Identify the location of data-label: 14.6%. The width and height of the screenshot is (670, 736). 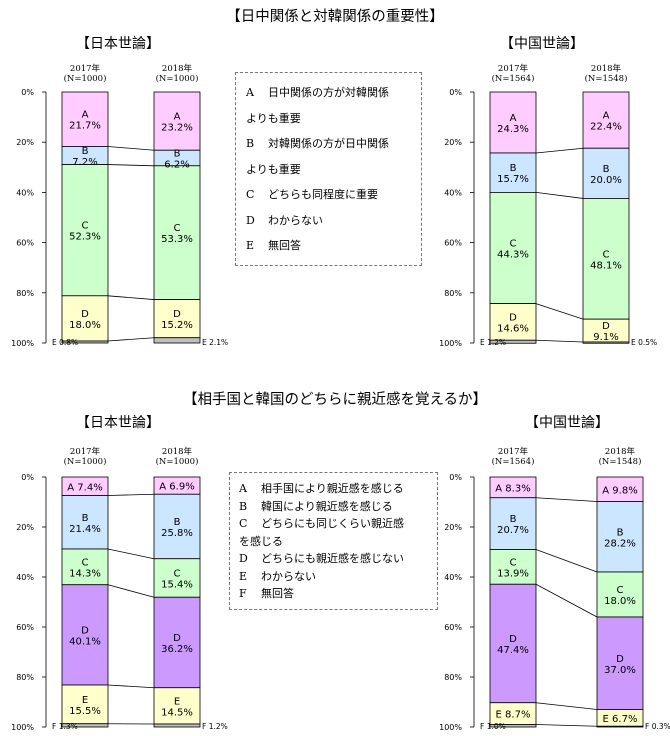
(513, 328).